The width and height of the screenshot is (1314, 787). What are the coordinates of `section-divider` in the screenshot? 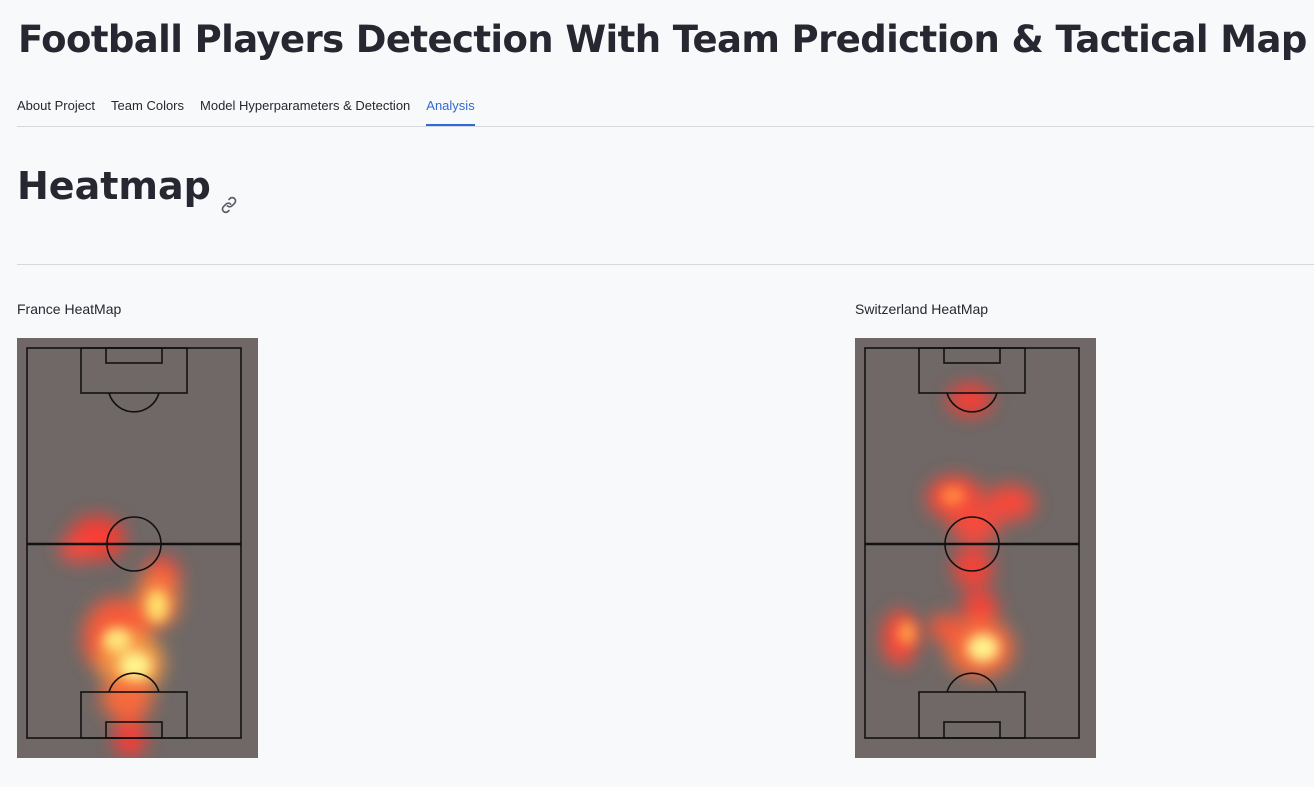 It's located at (665, 264).